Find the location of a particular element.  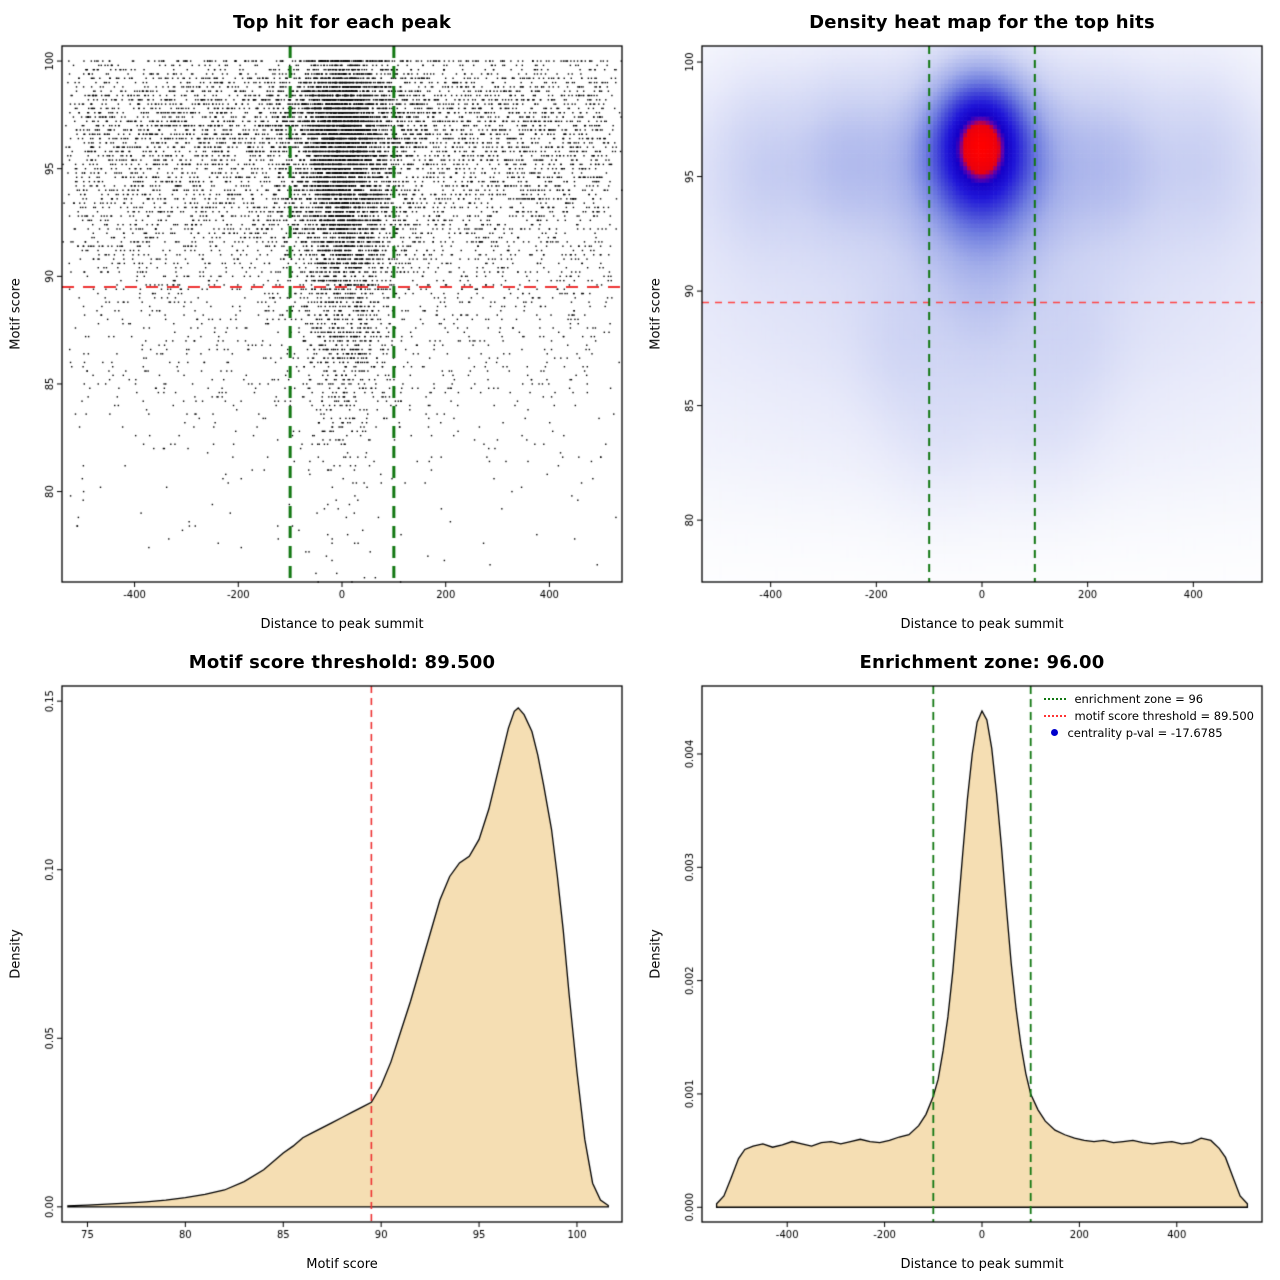

legend-item-enrichment-zone: enrichment zone = 96 is located at coordinates (1149, 698).